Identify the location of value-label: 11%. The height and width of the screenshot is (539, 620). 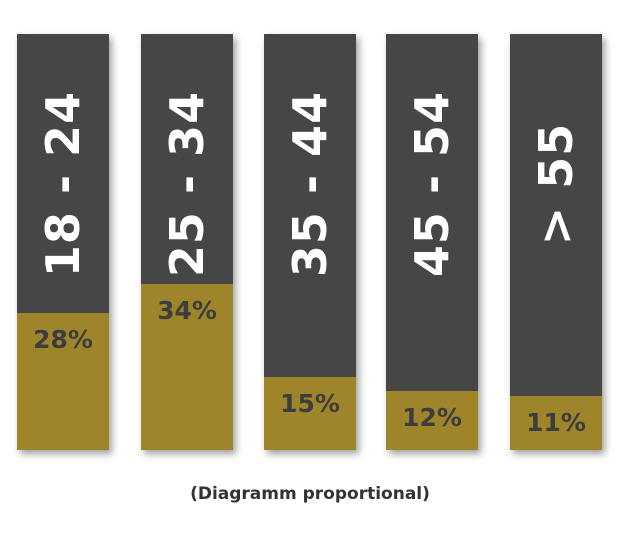
(556, 422).